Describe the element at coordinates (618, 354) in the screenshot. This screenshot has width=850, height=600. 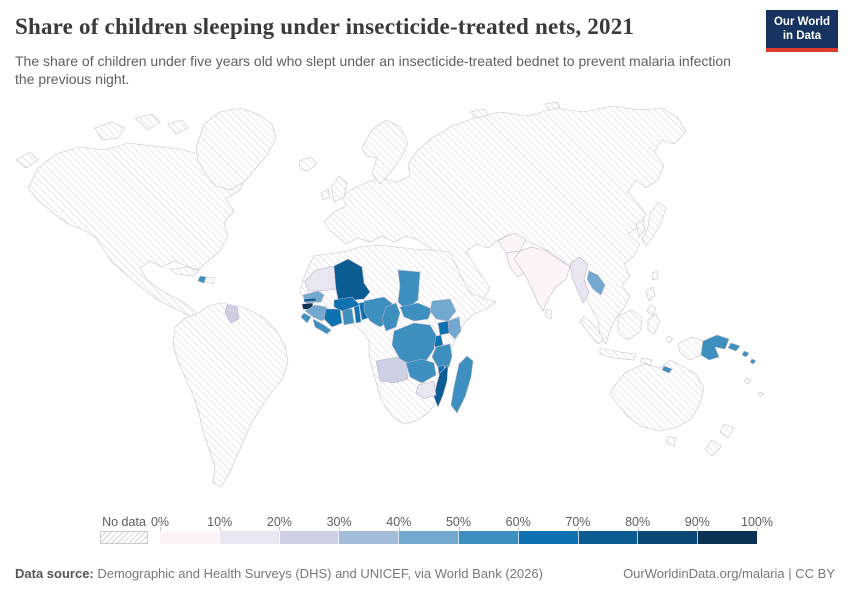
I see `landmass-java` at that location.